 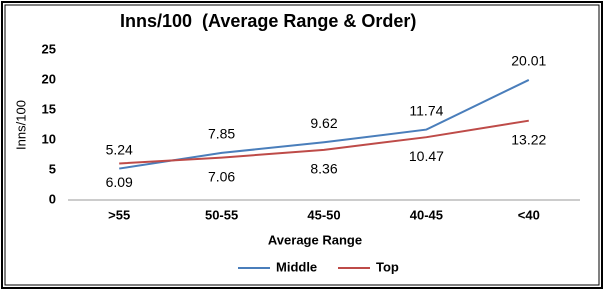 What do you see at coordinates (119, 149) in the screenshot?
I see `data-label: 5.24` at bounding box center [119, 149].